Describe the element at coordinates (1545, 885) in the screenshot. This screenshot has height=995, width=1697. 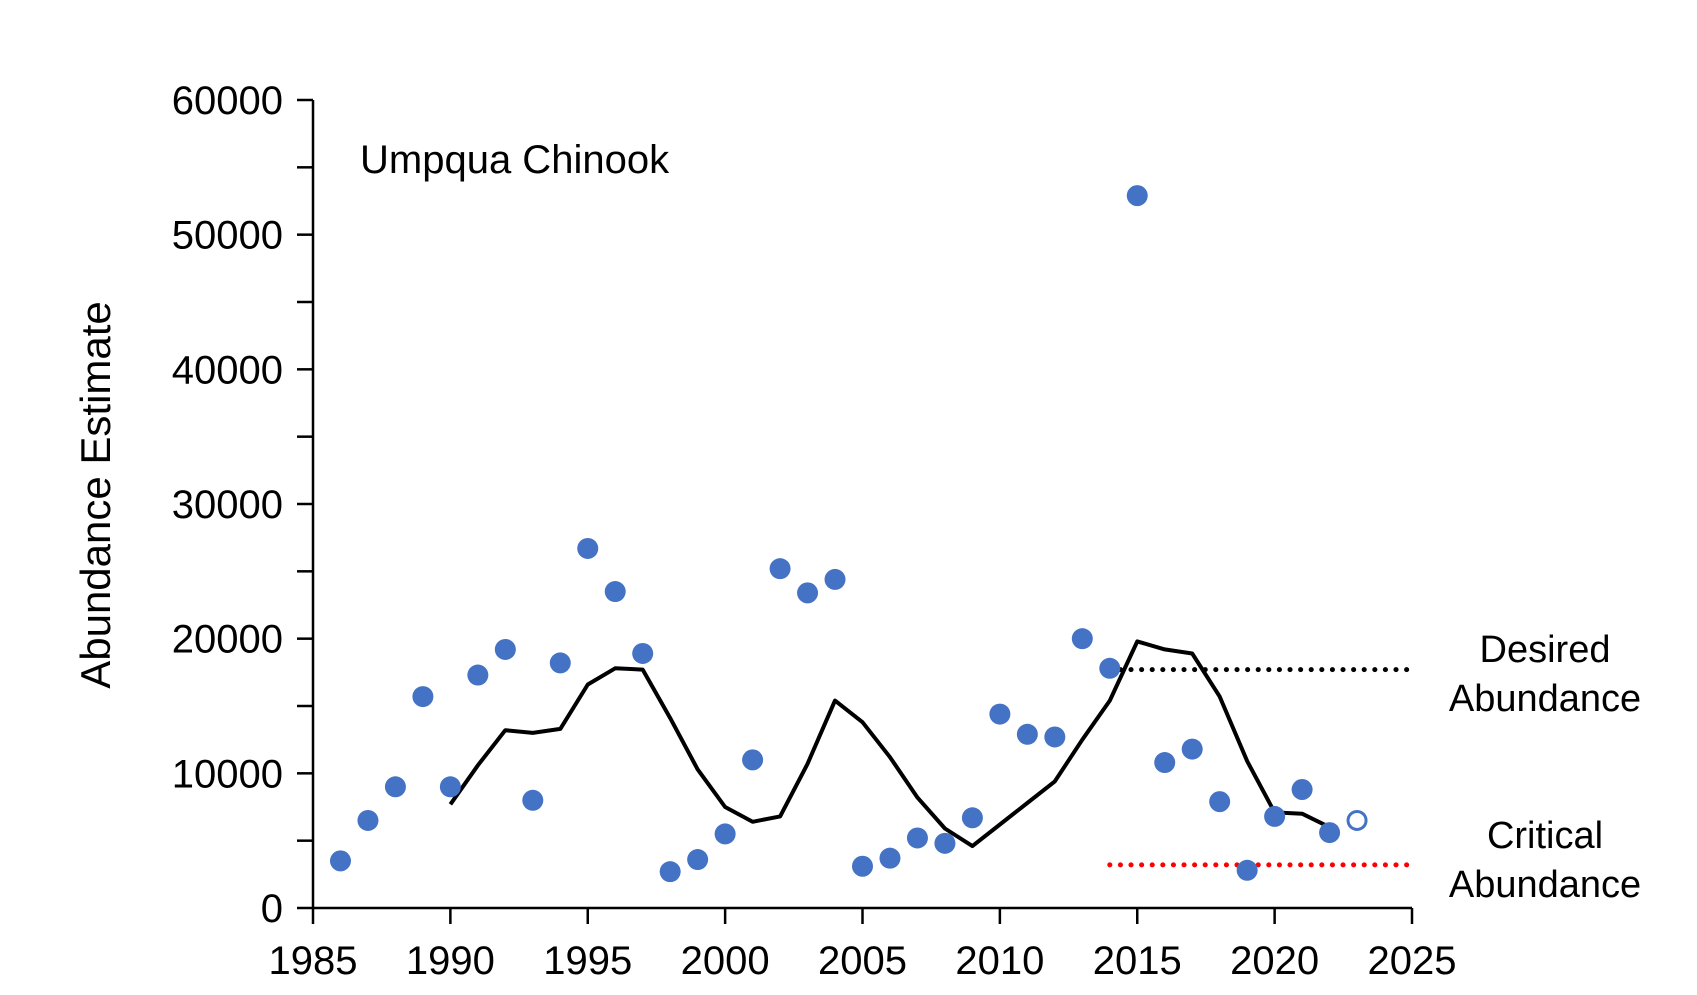
I see `critical-abundance-label: Abundance` at that location.